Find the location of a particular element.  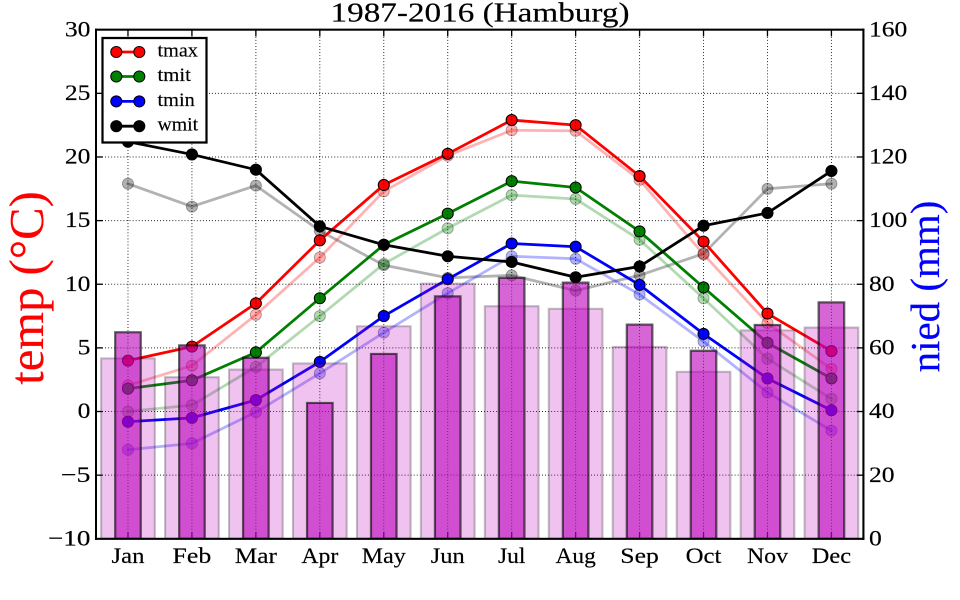

svg-text: wmit is located at coordinates (178, 125).